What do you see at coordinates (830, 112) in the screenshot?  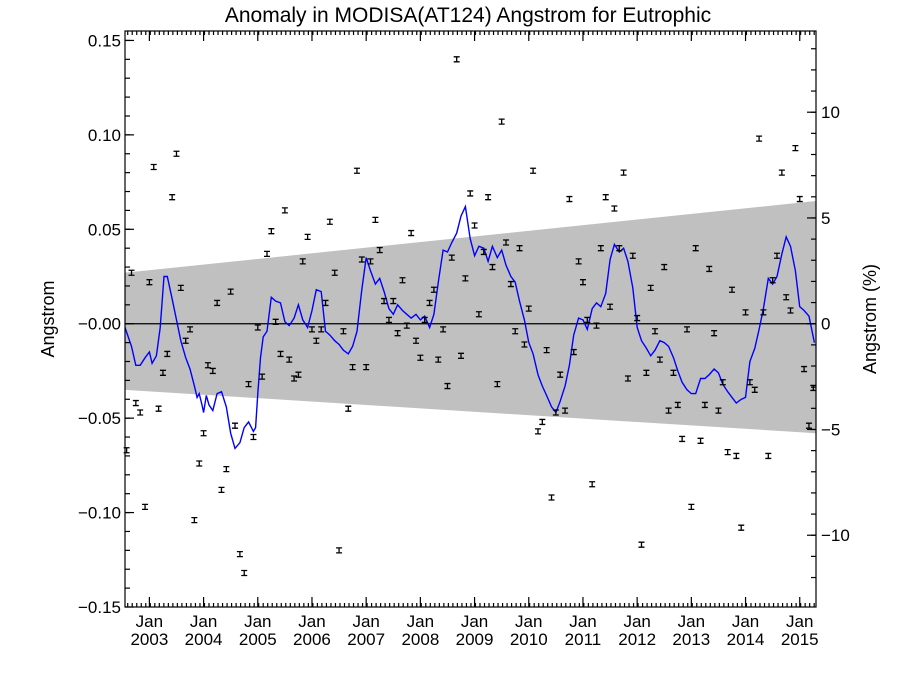 I see `y2-tick-label: 10` at bounding box center [830, 112].